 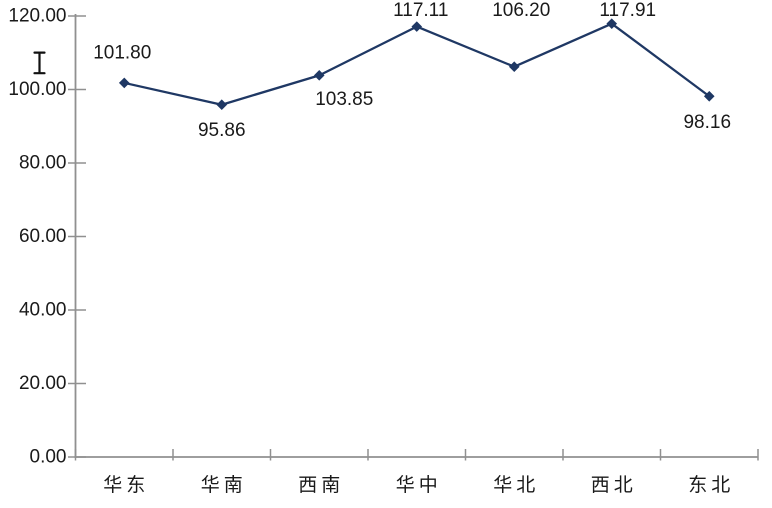 I want to click on x-axis-category-label: 西南, so click(x=321, y=485).